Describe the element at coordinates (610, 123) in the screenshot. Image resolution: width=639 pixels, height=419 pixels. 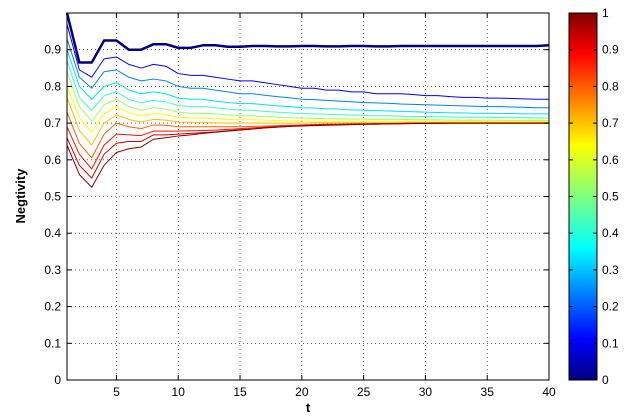
I see `colorbar-tick-label: 0.7` at that location.